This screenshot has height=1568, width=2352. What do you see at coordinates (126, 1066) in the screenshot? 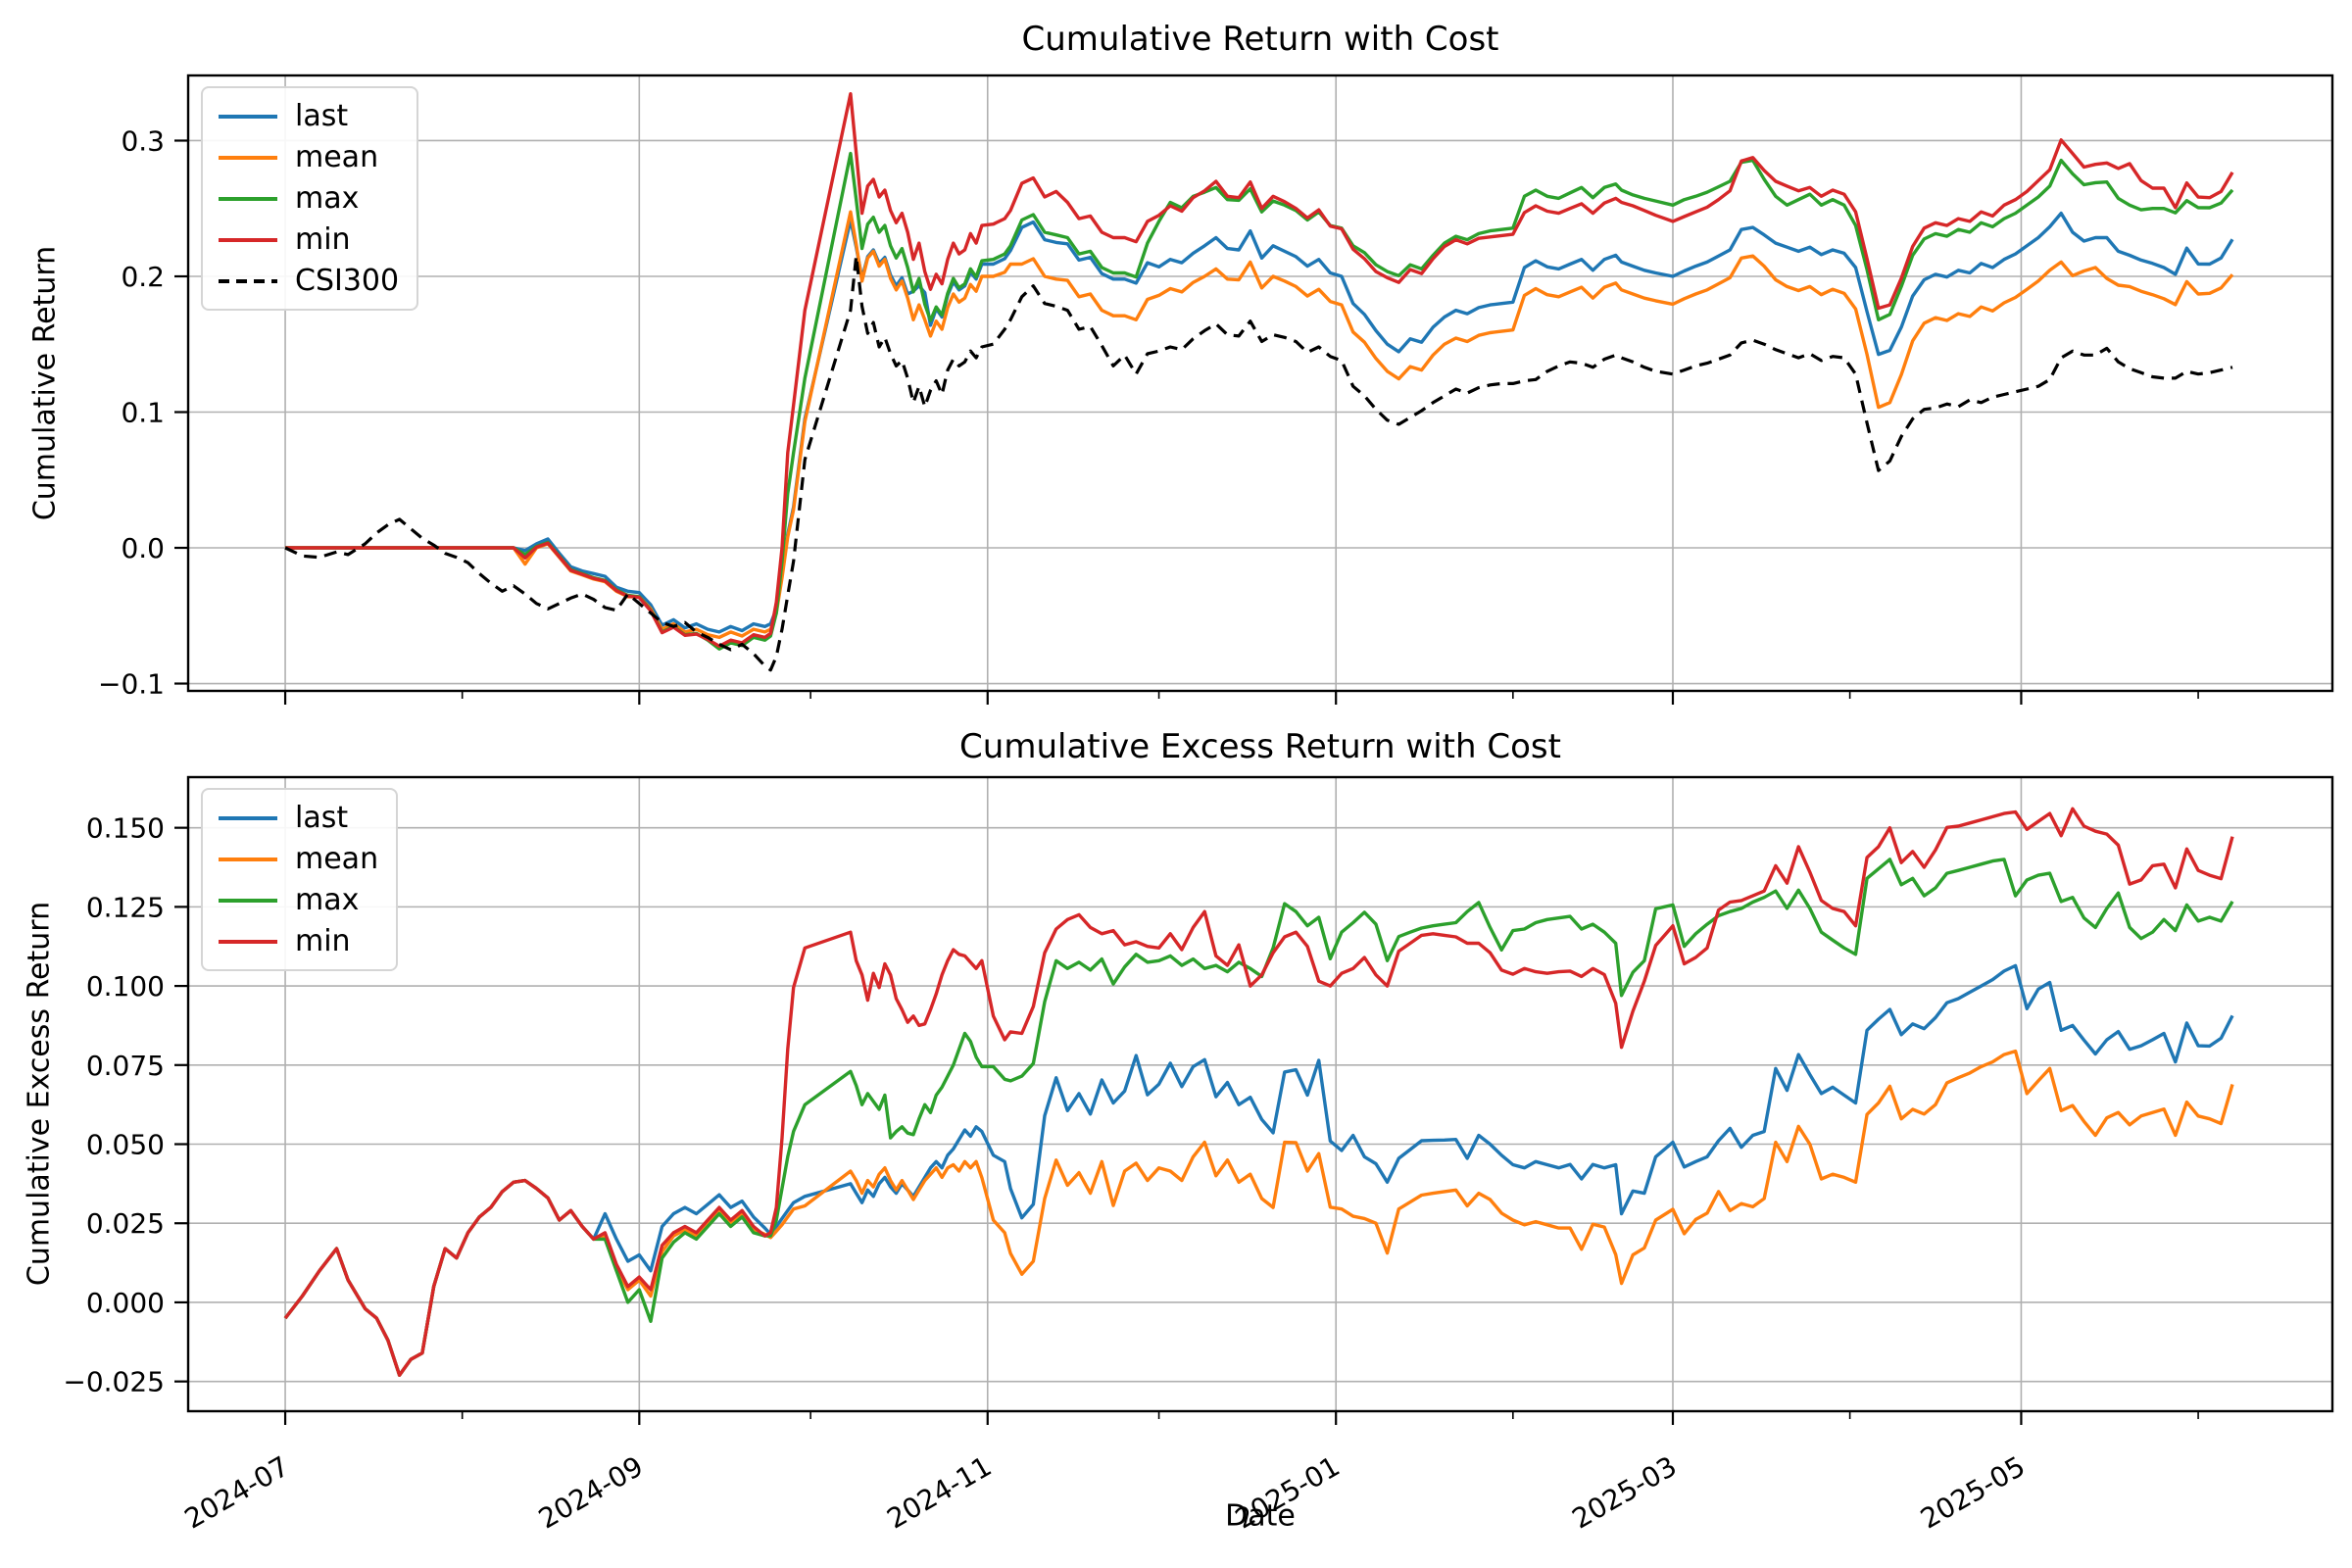
I see `y-tick-label: 0.075` at bounding box center [126, 1066].